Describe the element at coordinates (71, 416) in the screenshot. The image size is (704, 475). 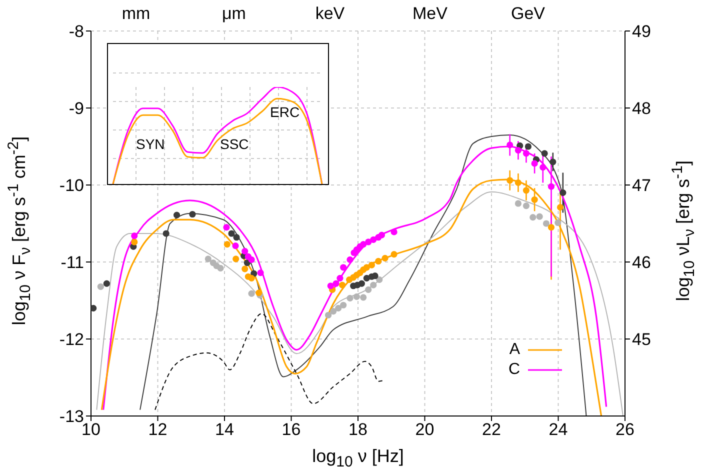
I see `y-tick-label: -13` at that location.